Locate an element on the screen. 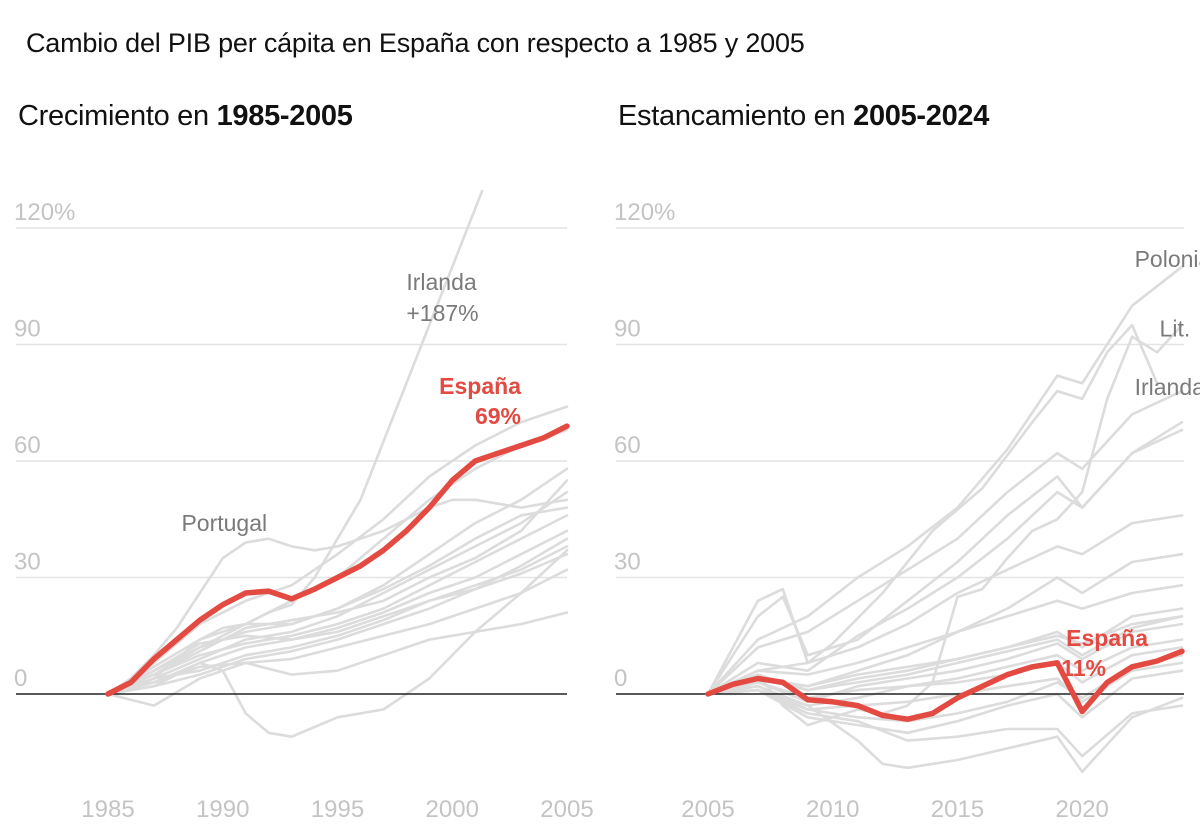 This screenshot has width=1200, height=839. left-x-tick-1990: 1990 is located at coordinates (222, 809).